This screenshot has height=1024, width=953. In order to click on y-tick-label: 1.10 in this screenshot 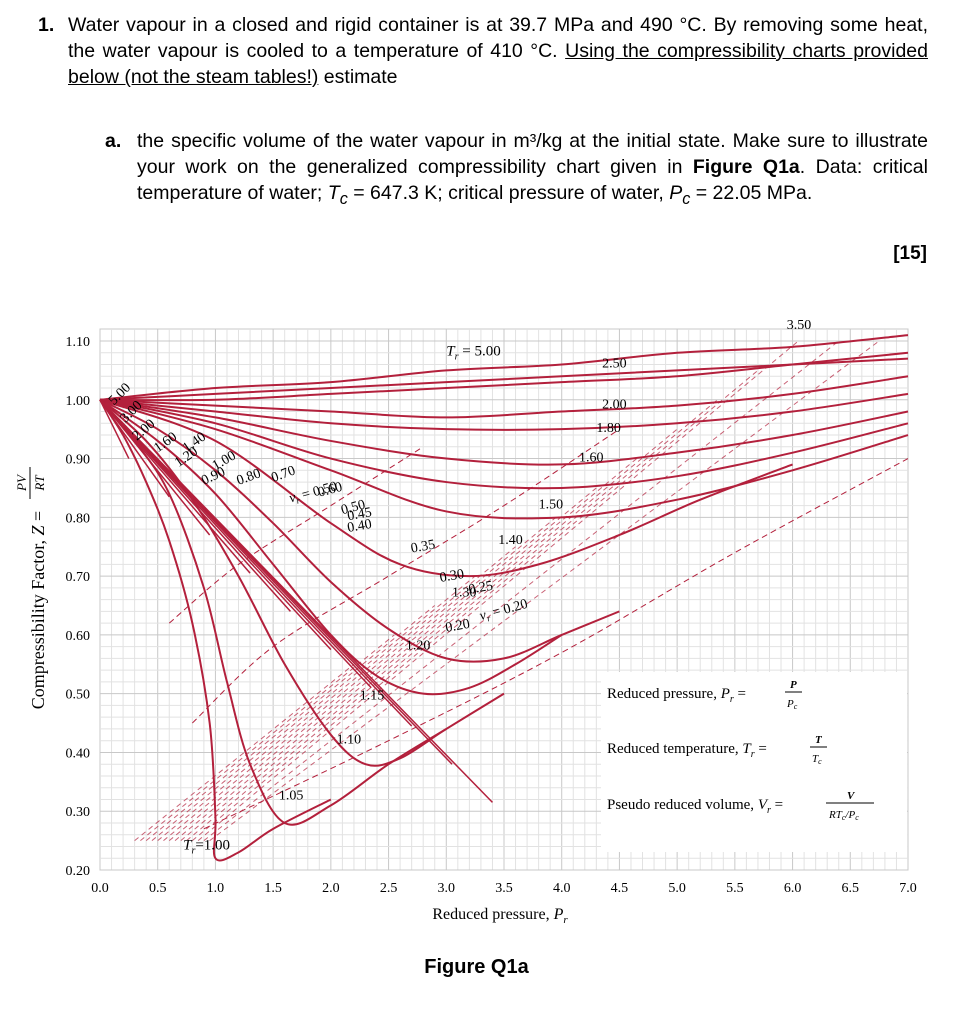, I will do `click(78, 342)`.